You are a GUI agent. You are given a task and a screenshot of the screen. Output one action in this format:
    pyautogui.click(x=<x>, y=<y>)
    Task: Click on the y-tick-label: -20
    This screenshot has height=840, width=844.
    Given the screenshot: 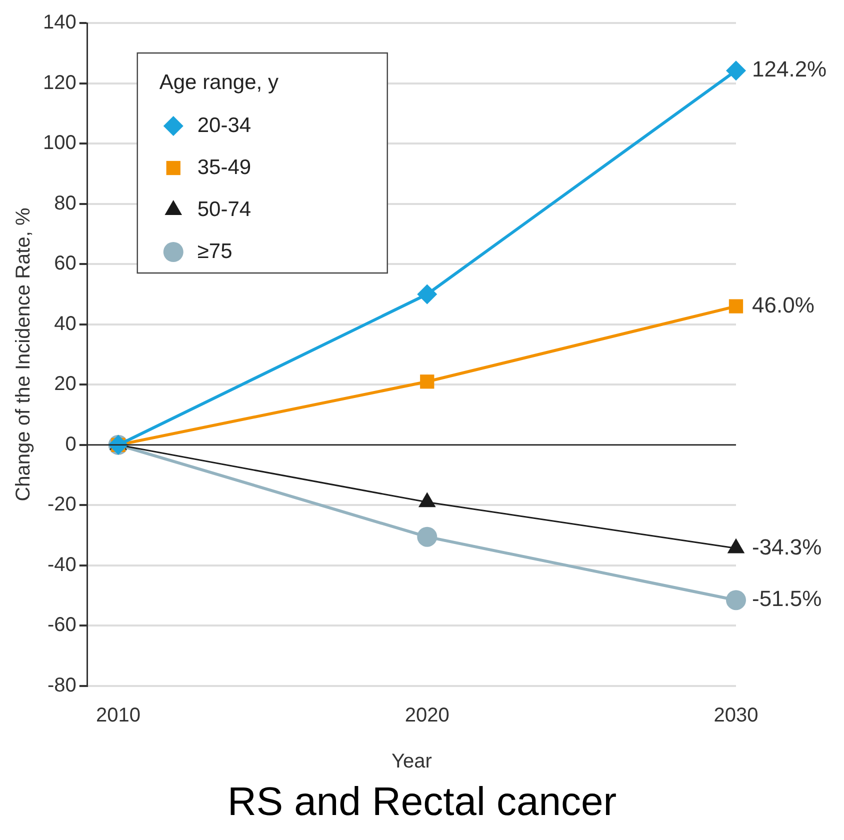 What is the action you would take?
    pyautogui.click(x=61, y=505)
    